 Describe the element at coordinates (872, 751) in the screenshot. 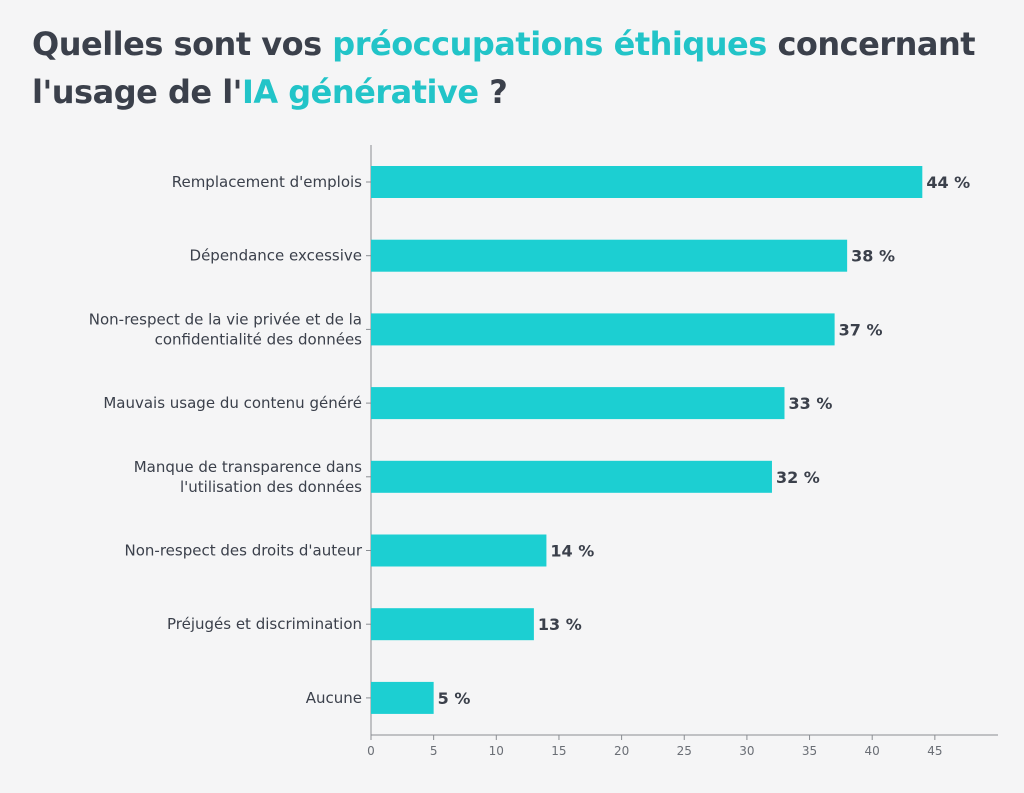

I see `x-tick-label: 40` at that location.